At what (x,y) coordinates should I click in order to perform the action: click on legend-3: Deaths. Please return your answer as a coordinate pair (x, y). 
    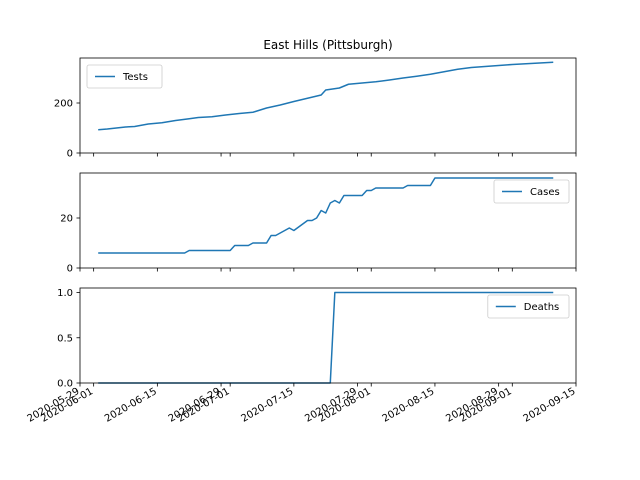
    Looking at the image, I should click on (528, 306).